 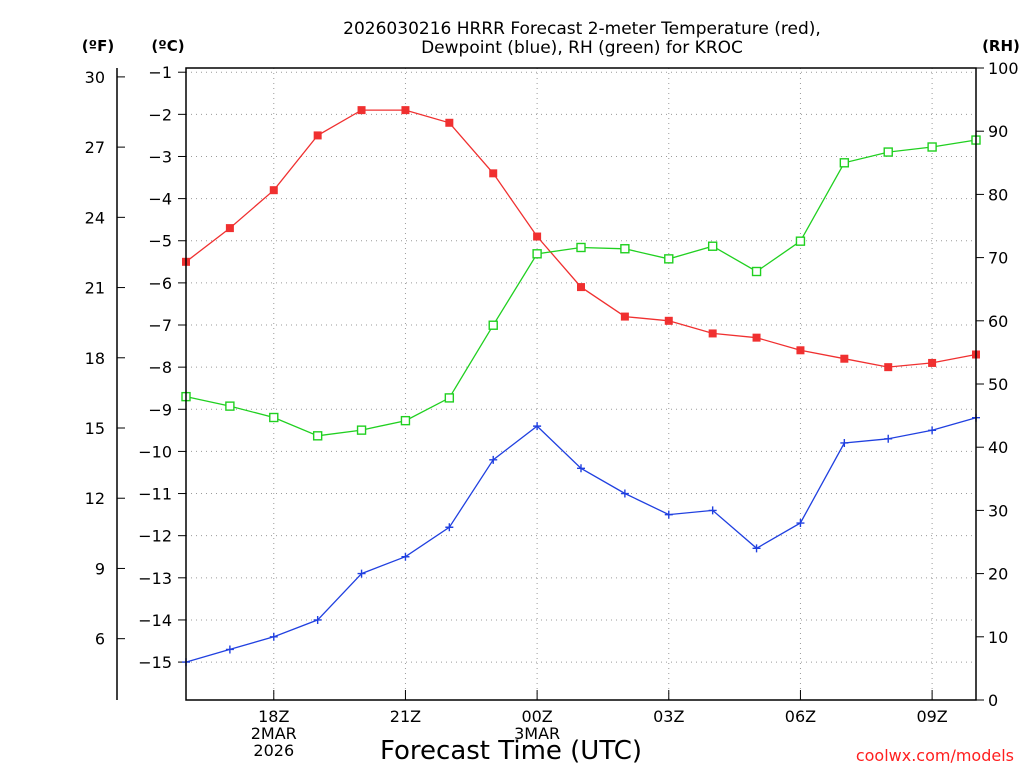 What do you see at coordinates (993, 700) in the screenshot?
I see `rh-tick-label: 0` at bounding box center [993, 700].